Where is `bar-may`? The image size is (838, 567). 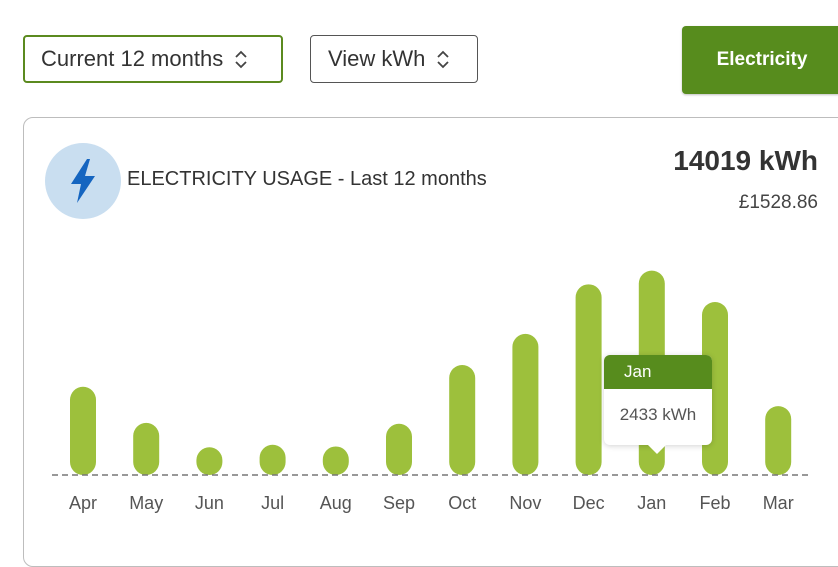 bar-may is located at coordinates (146, 448).